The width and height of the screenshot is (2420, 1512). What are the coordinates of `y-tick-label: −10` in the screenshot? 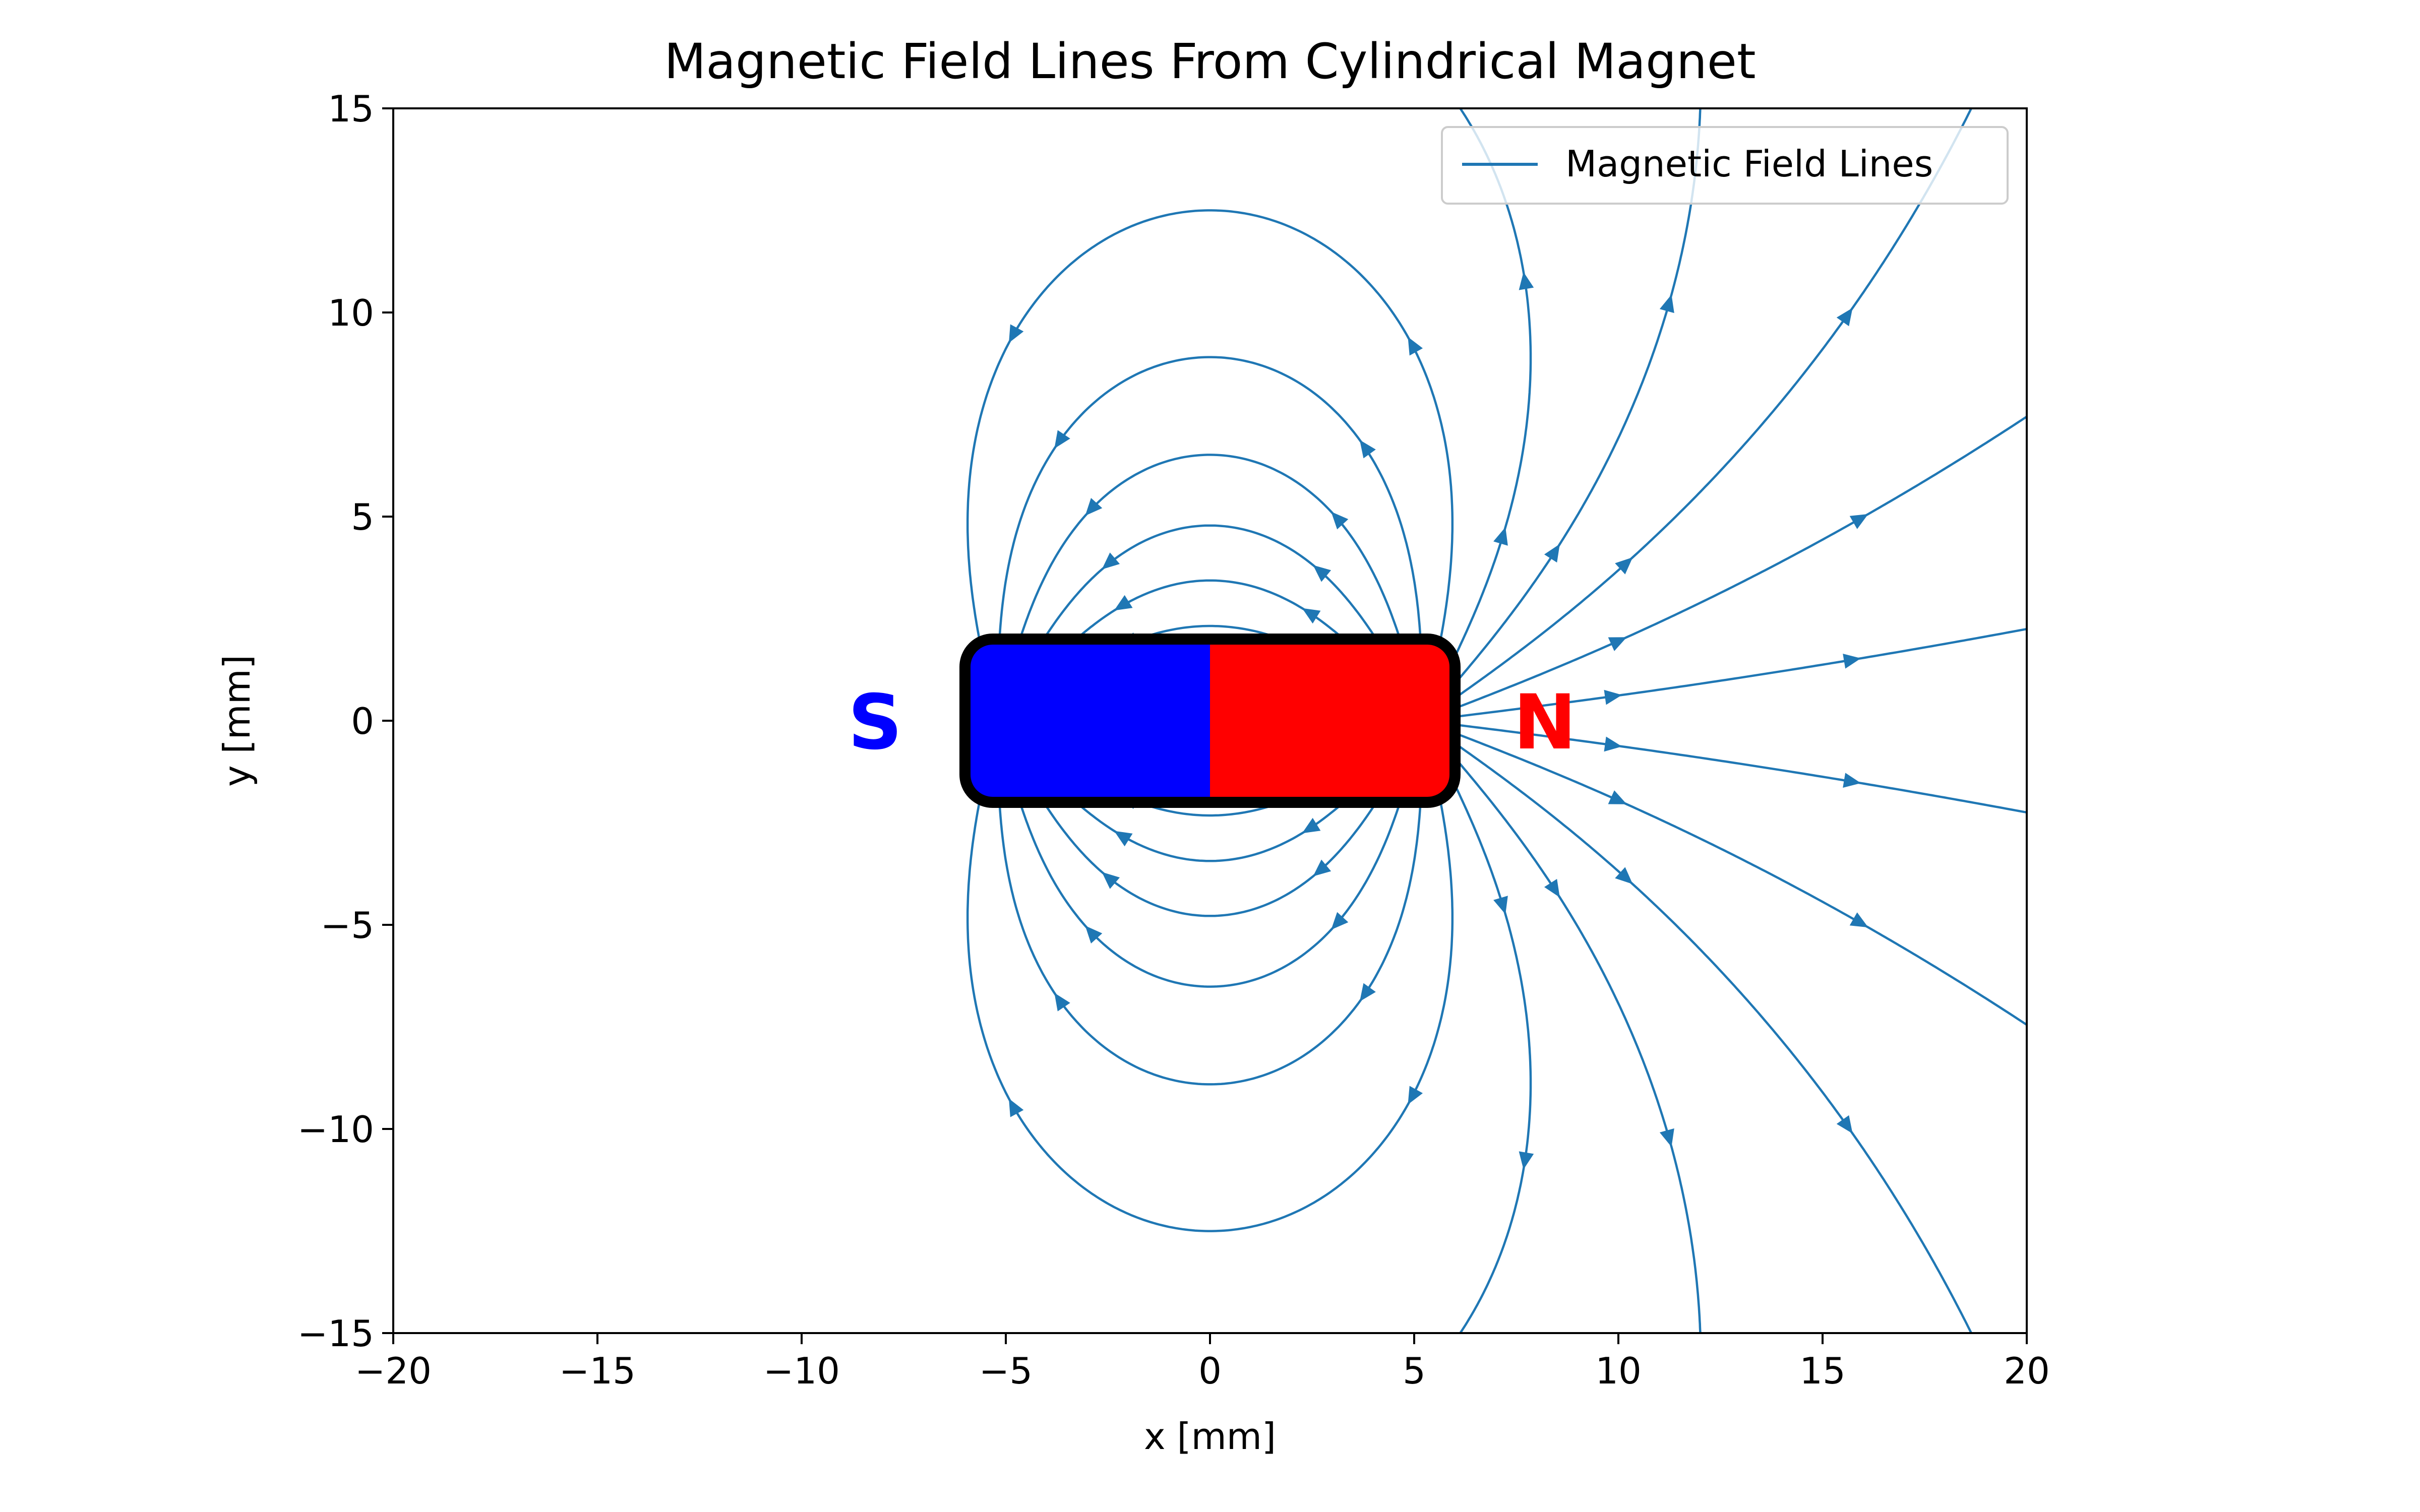 It's located at (335, 1129).